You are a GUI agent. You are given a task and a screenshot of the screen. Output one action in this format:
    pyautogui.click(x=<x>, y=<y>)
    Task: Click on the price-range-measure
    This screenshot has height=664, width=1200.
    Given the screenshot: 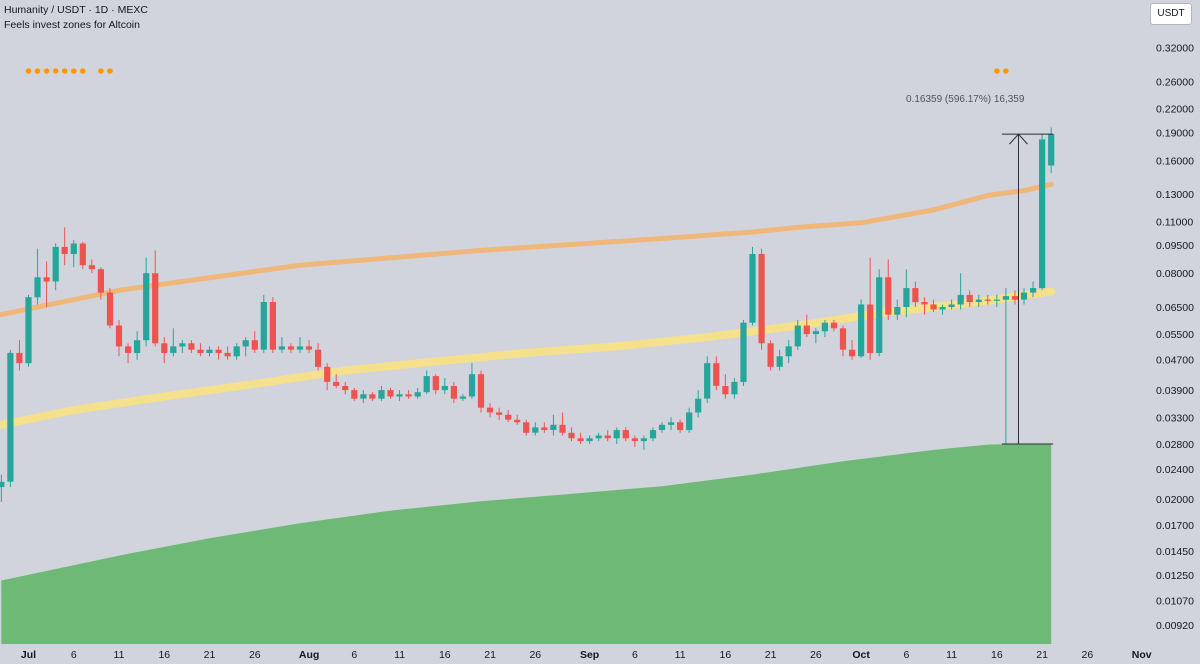 What is the action you would take?
    pyautogui.click(x=1027, y=289)
    